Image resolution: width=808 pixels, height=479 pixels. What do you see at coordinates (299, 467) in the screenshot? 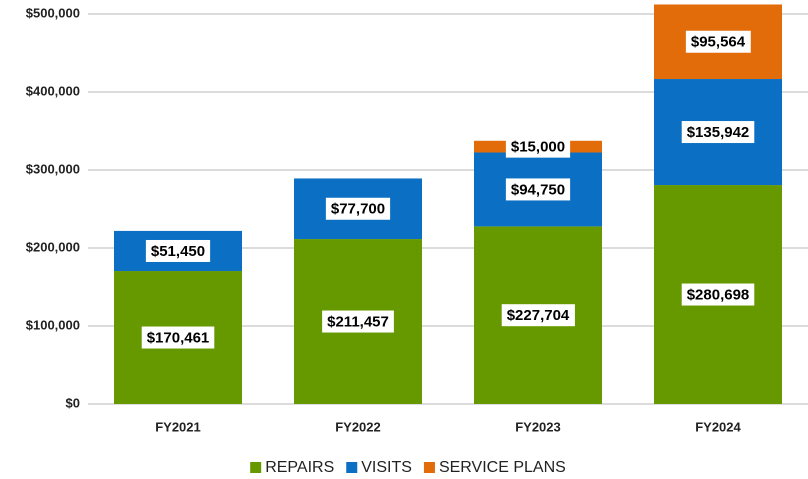
I see `legend-label: REPAIRS` at bounding box center [299, 467].